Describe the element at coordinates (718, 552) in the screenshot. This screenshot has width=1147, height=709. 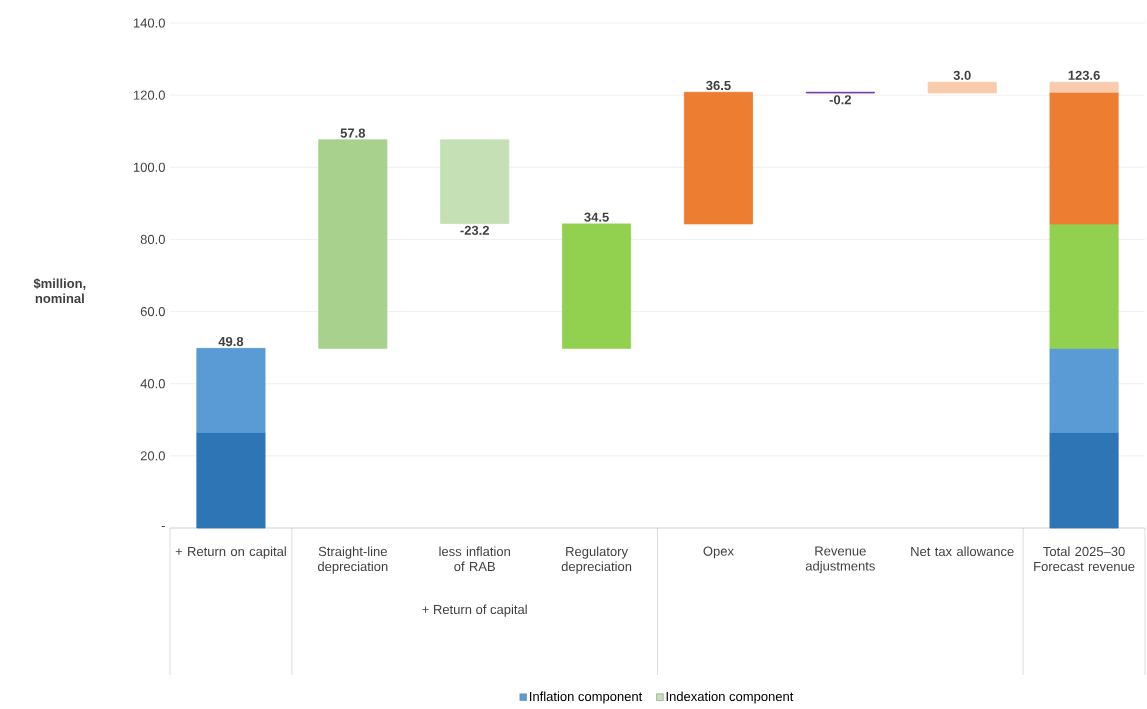
I see `x-tick-label: Opex` at that location.